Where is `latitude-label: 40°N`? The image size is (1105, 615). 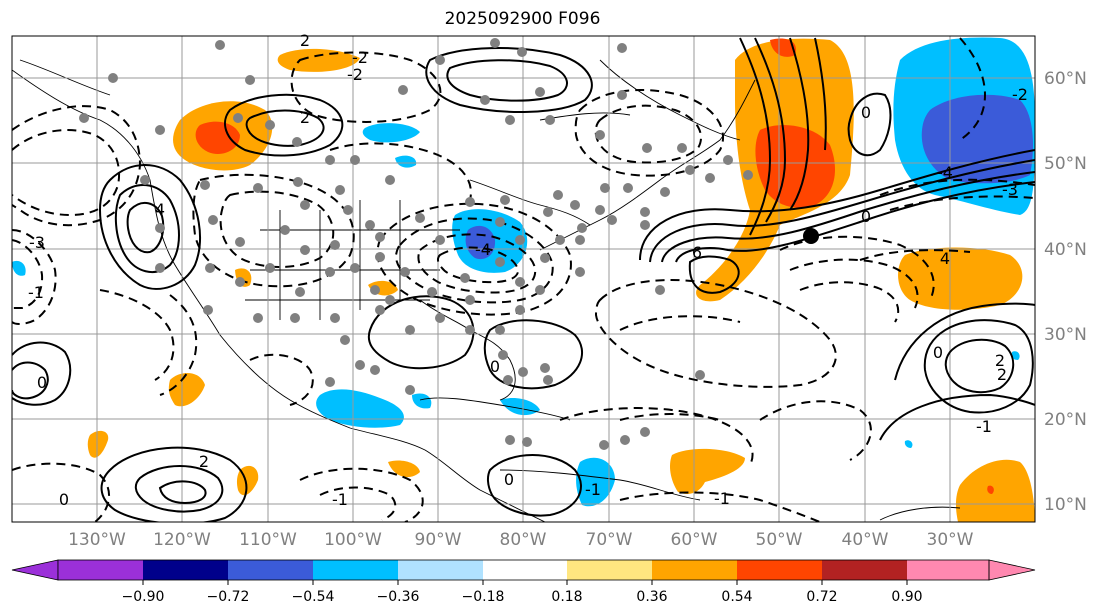 latitude-label: 40°N is located at coordinates (1065, 250).